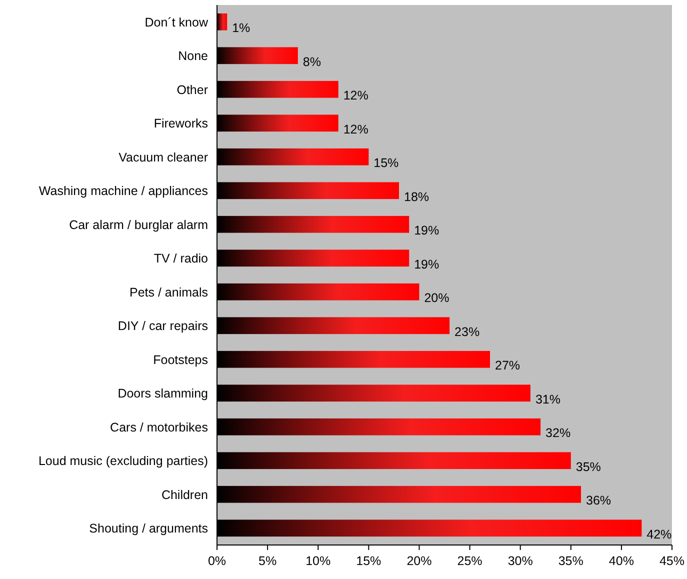  What do you see at coordinates (159, 427) in the screenshot?
I see `y-tick-label: Cars / motorbikes` at bounding box center [159, 427].